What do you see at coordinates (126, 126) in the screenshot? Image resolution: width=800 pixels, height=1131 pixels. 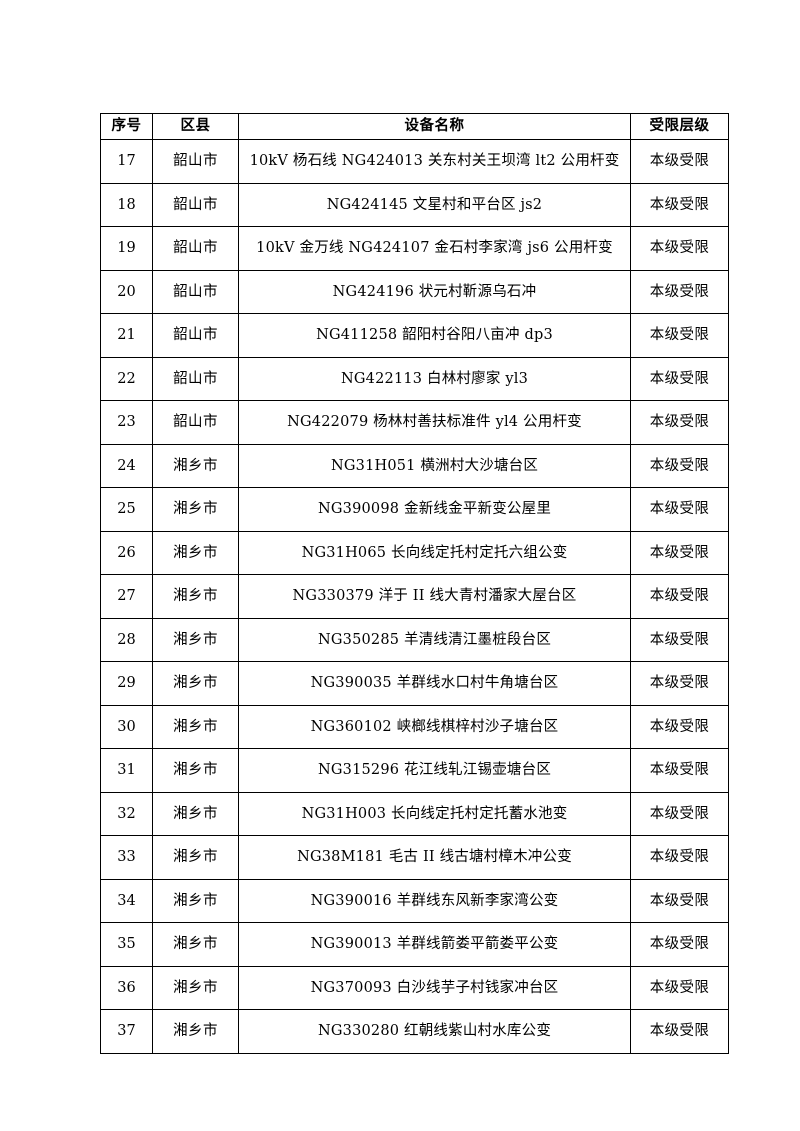 I see `column-header-seq: 序号` at bounding box center [126, 126].